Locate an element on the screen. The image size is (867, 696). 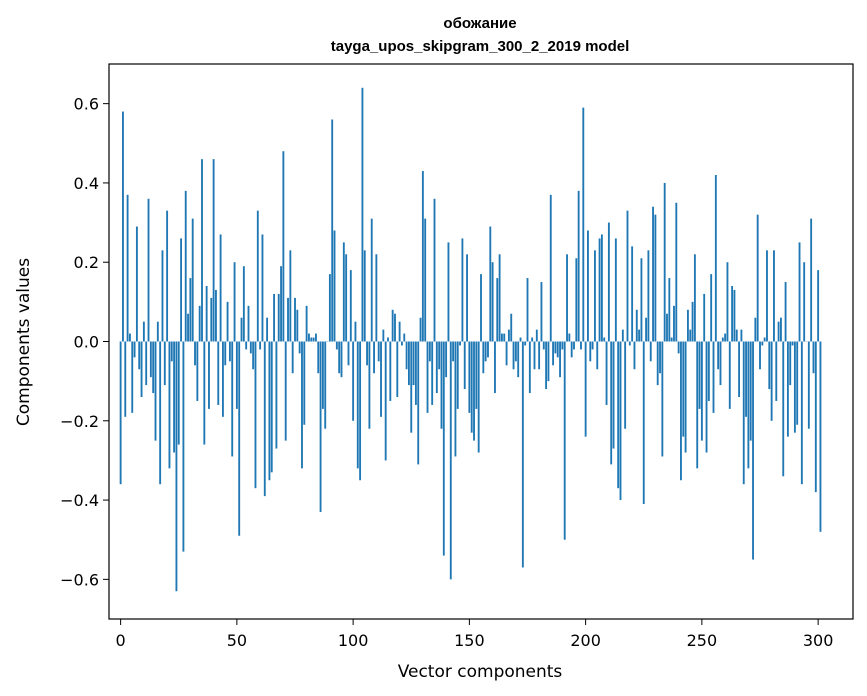
x-tick-label: 300 is located at coordinates (818, 640).